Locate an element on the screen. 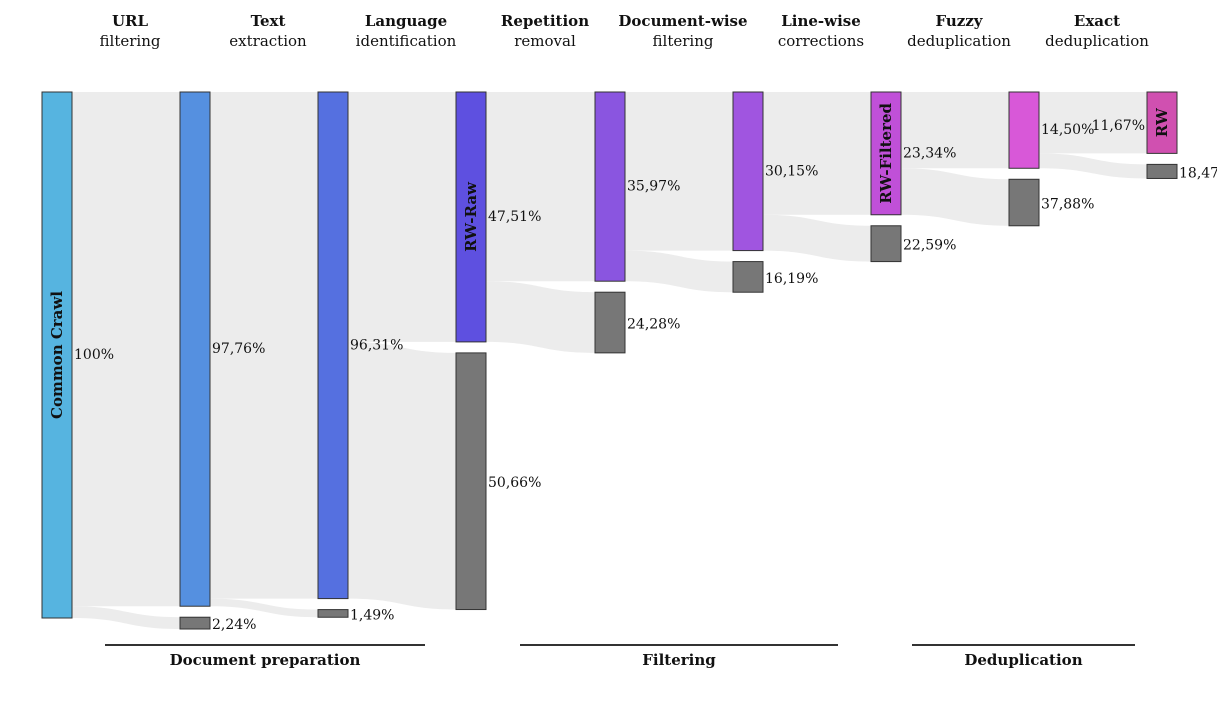 The image size is (1217, 705). value-label: 97,76% is located at coordinates (238, 349).